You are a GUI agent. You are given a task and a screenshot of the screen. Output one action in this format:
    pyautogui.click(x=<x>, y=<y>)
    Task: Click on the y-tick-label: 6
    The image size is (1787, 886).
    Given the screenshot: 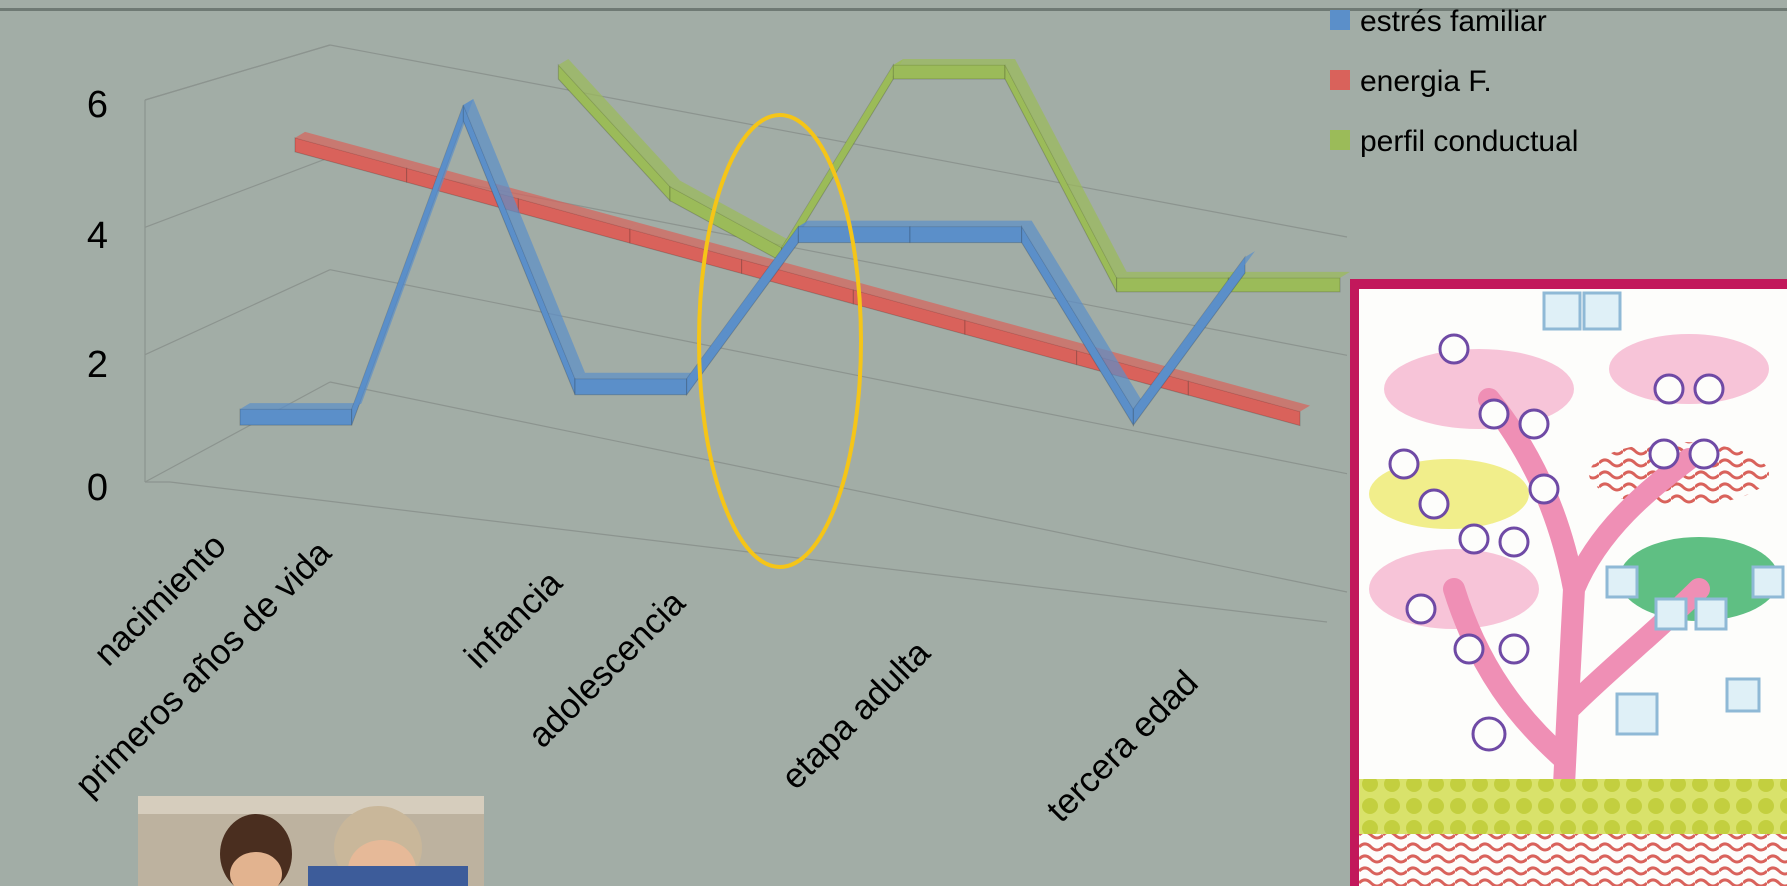 What is the action you would take?
    pyautogui.click(x=97, y=105)
    